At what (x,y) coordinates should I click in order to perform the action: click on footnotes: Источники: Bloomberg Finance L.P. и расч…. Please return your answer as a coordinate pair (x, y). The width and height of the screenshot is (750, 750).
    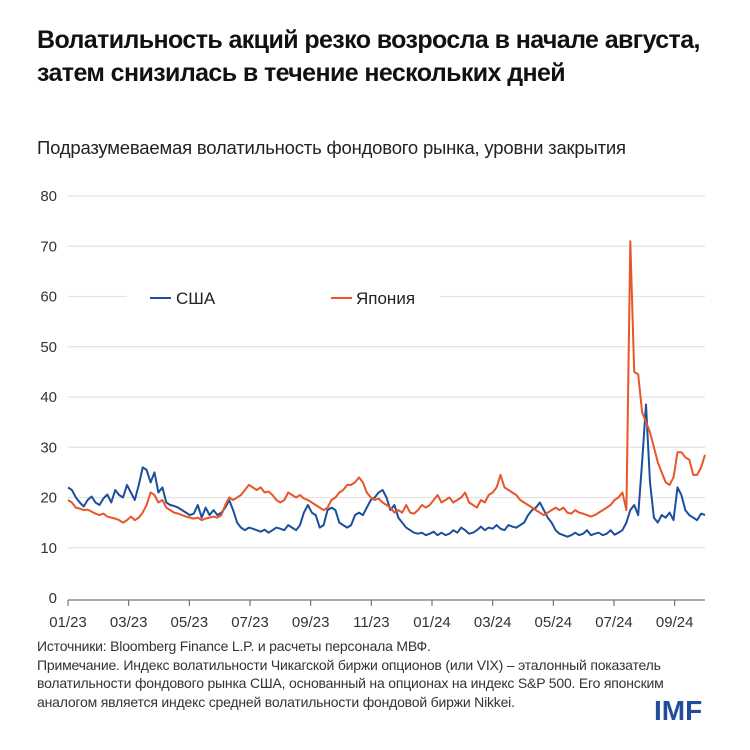
    Looking at the image, I should click on (382, 674).